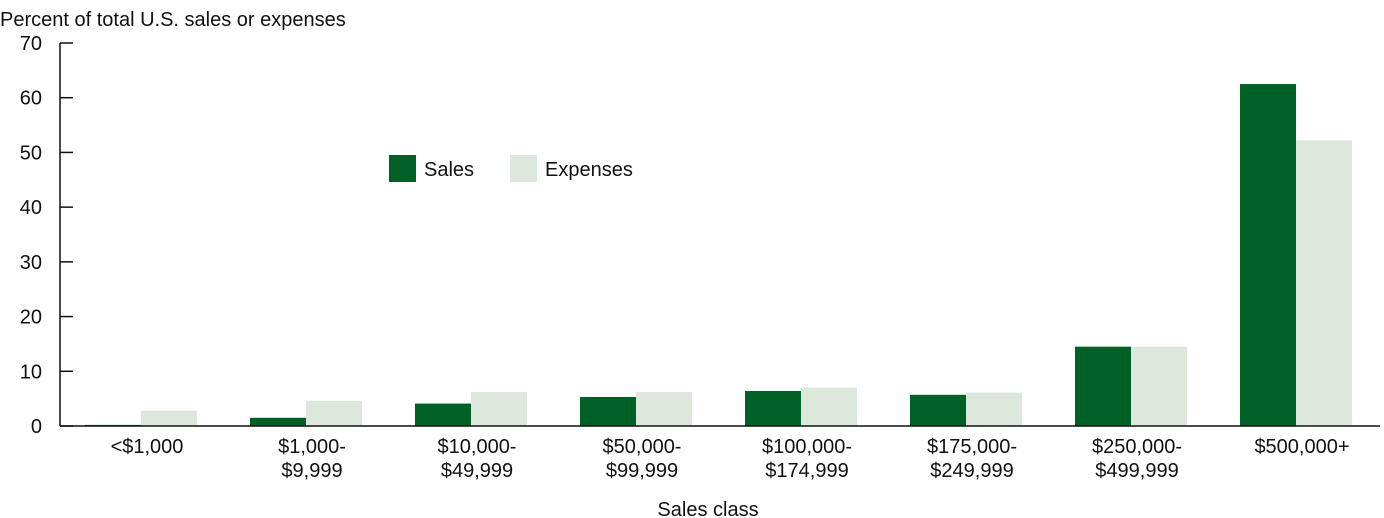  What do you see at coordinates (31, 263) in the screenshot?
I see `y-tick-label: 30` at bounding box center [31, 263].